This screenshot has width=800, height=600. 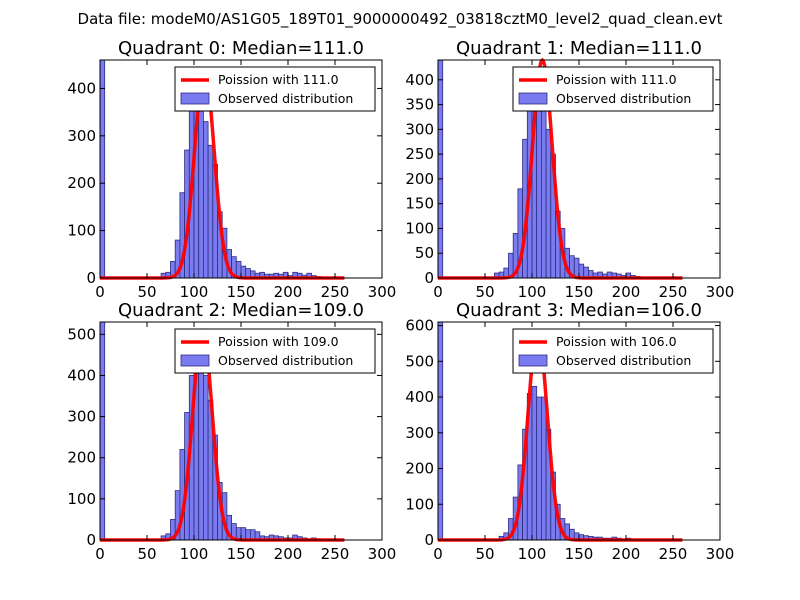 What do you see at coordinates (419, 204) in the screenshot?
I see `y-tick-label: 150` at bounding box center [419, 204].